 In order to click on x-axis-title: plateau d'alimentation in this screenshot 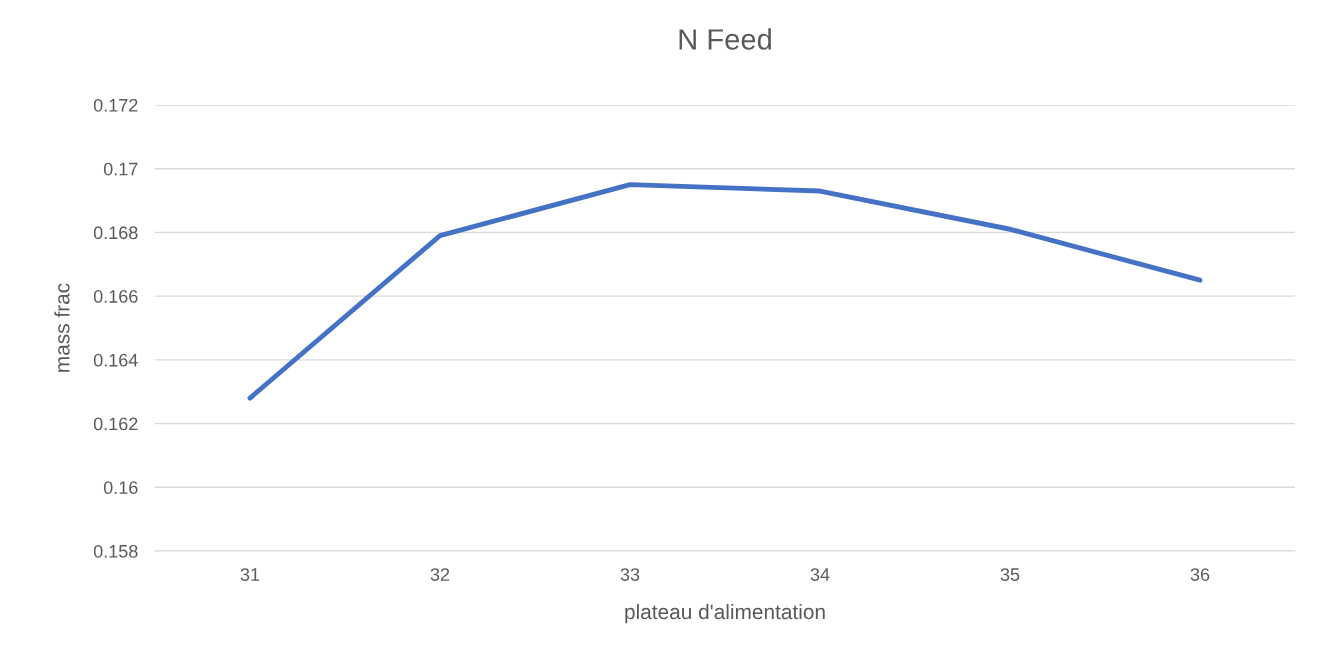, I will do `click(725, 613)`.